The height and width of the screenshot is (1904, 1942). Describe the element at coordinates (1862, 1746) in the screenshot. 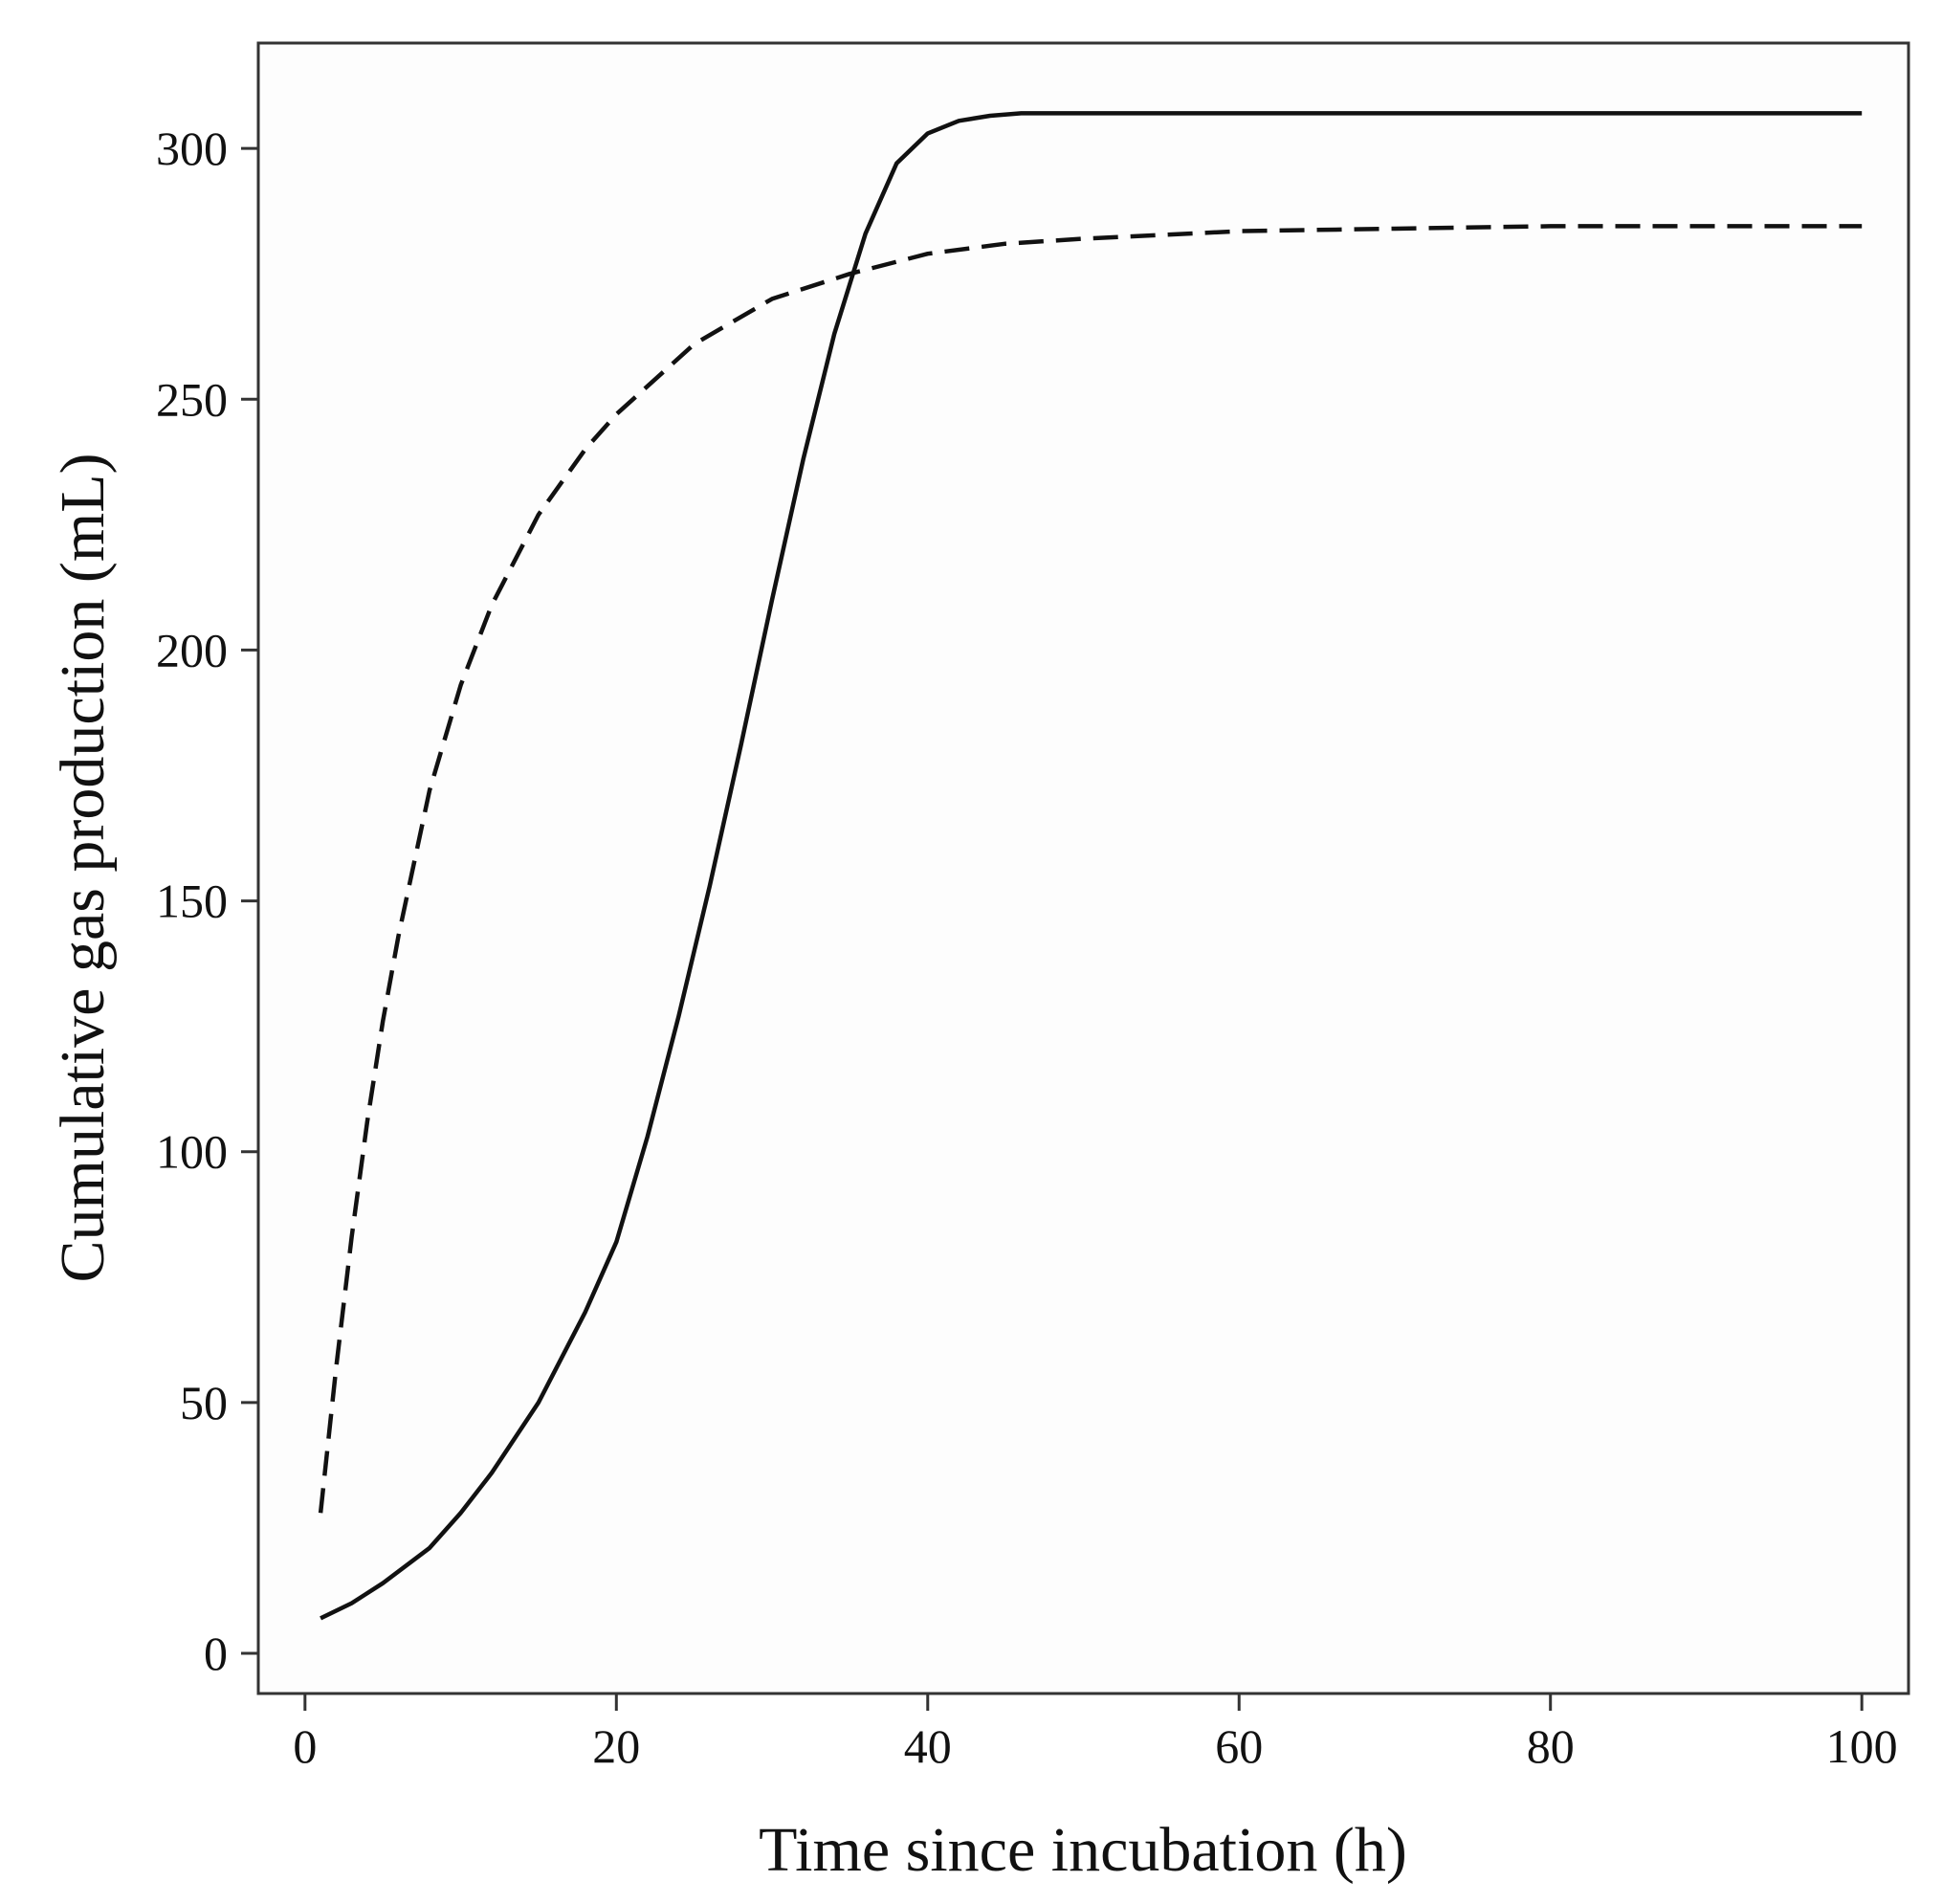

I see `x-tick-label: 100` at that location.